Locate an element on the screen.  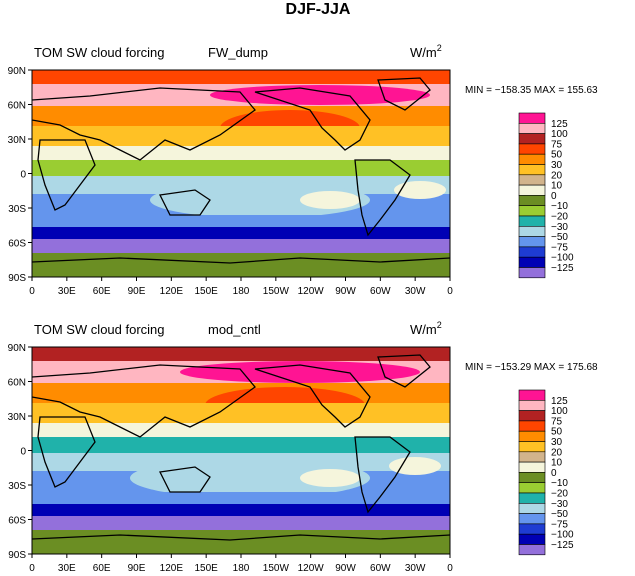
band-eq is located at coordinates (241, 168).